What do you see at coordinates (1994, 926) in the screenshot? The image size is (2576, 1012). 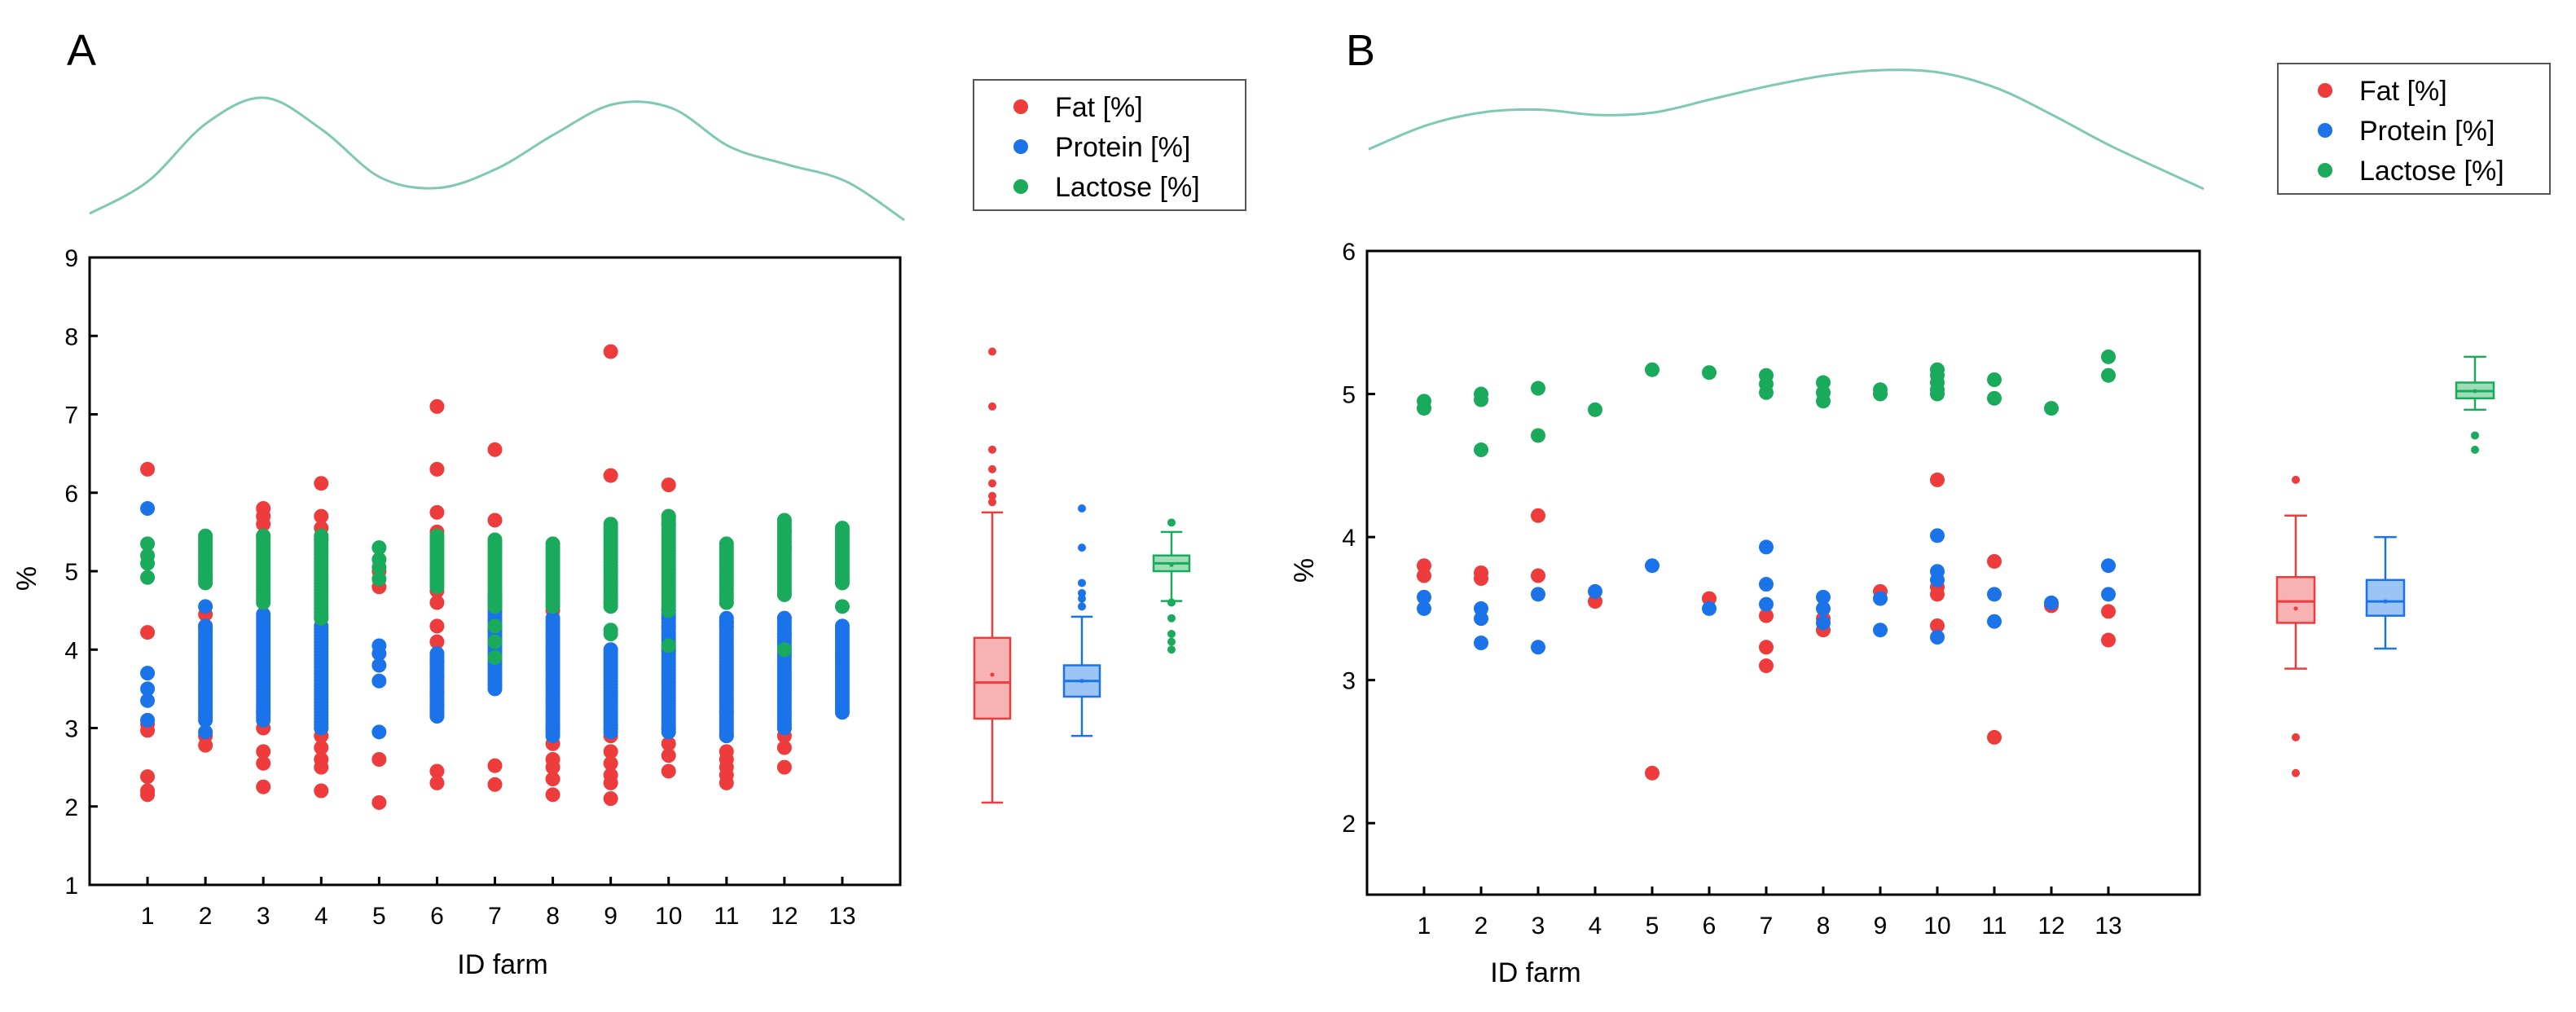 I see `x-tick-label: 11` at bounding box center [1994, 926].